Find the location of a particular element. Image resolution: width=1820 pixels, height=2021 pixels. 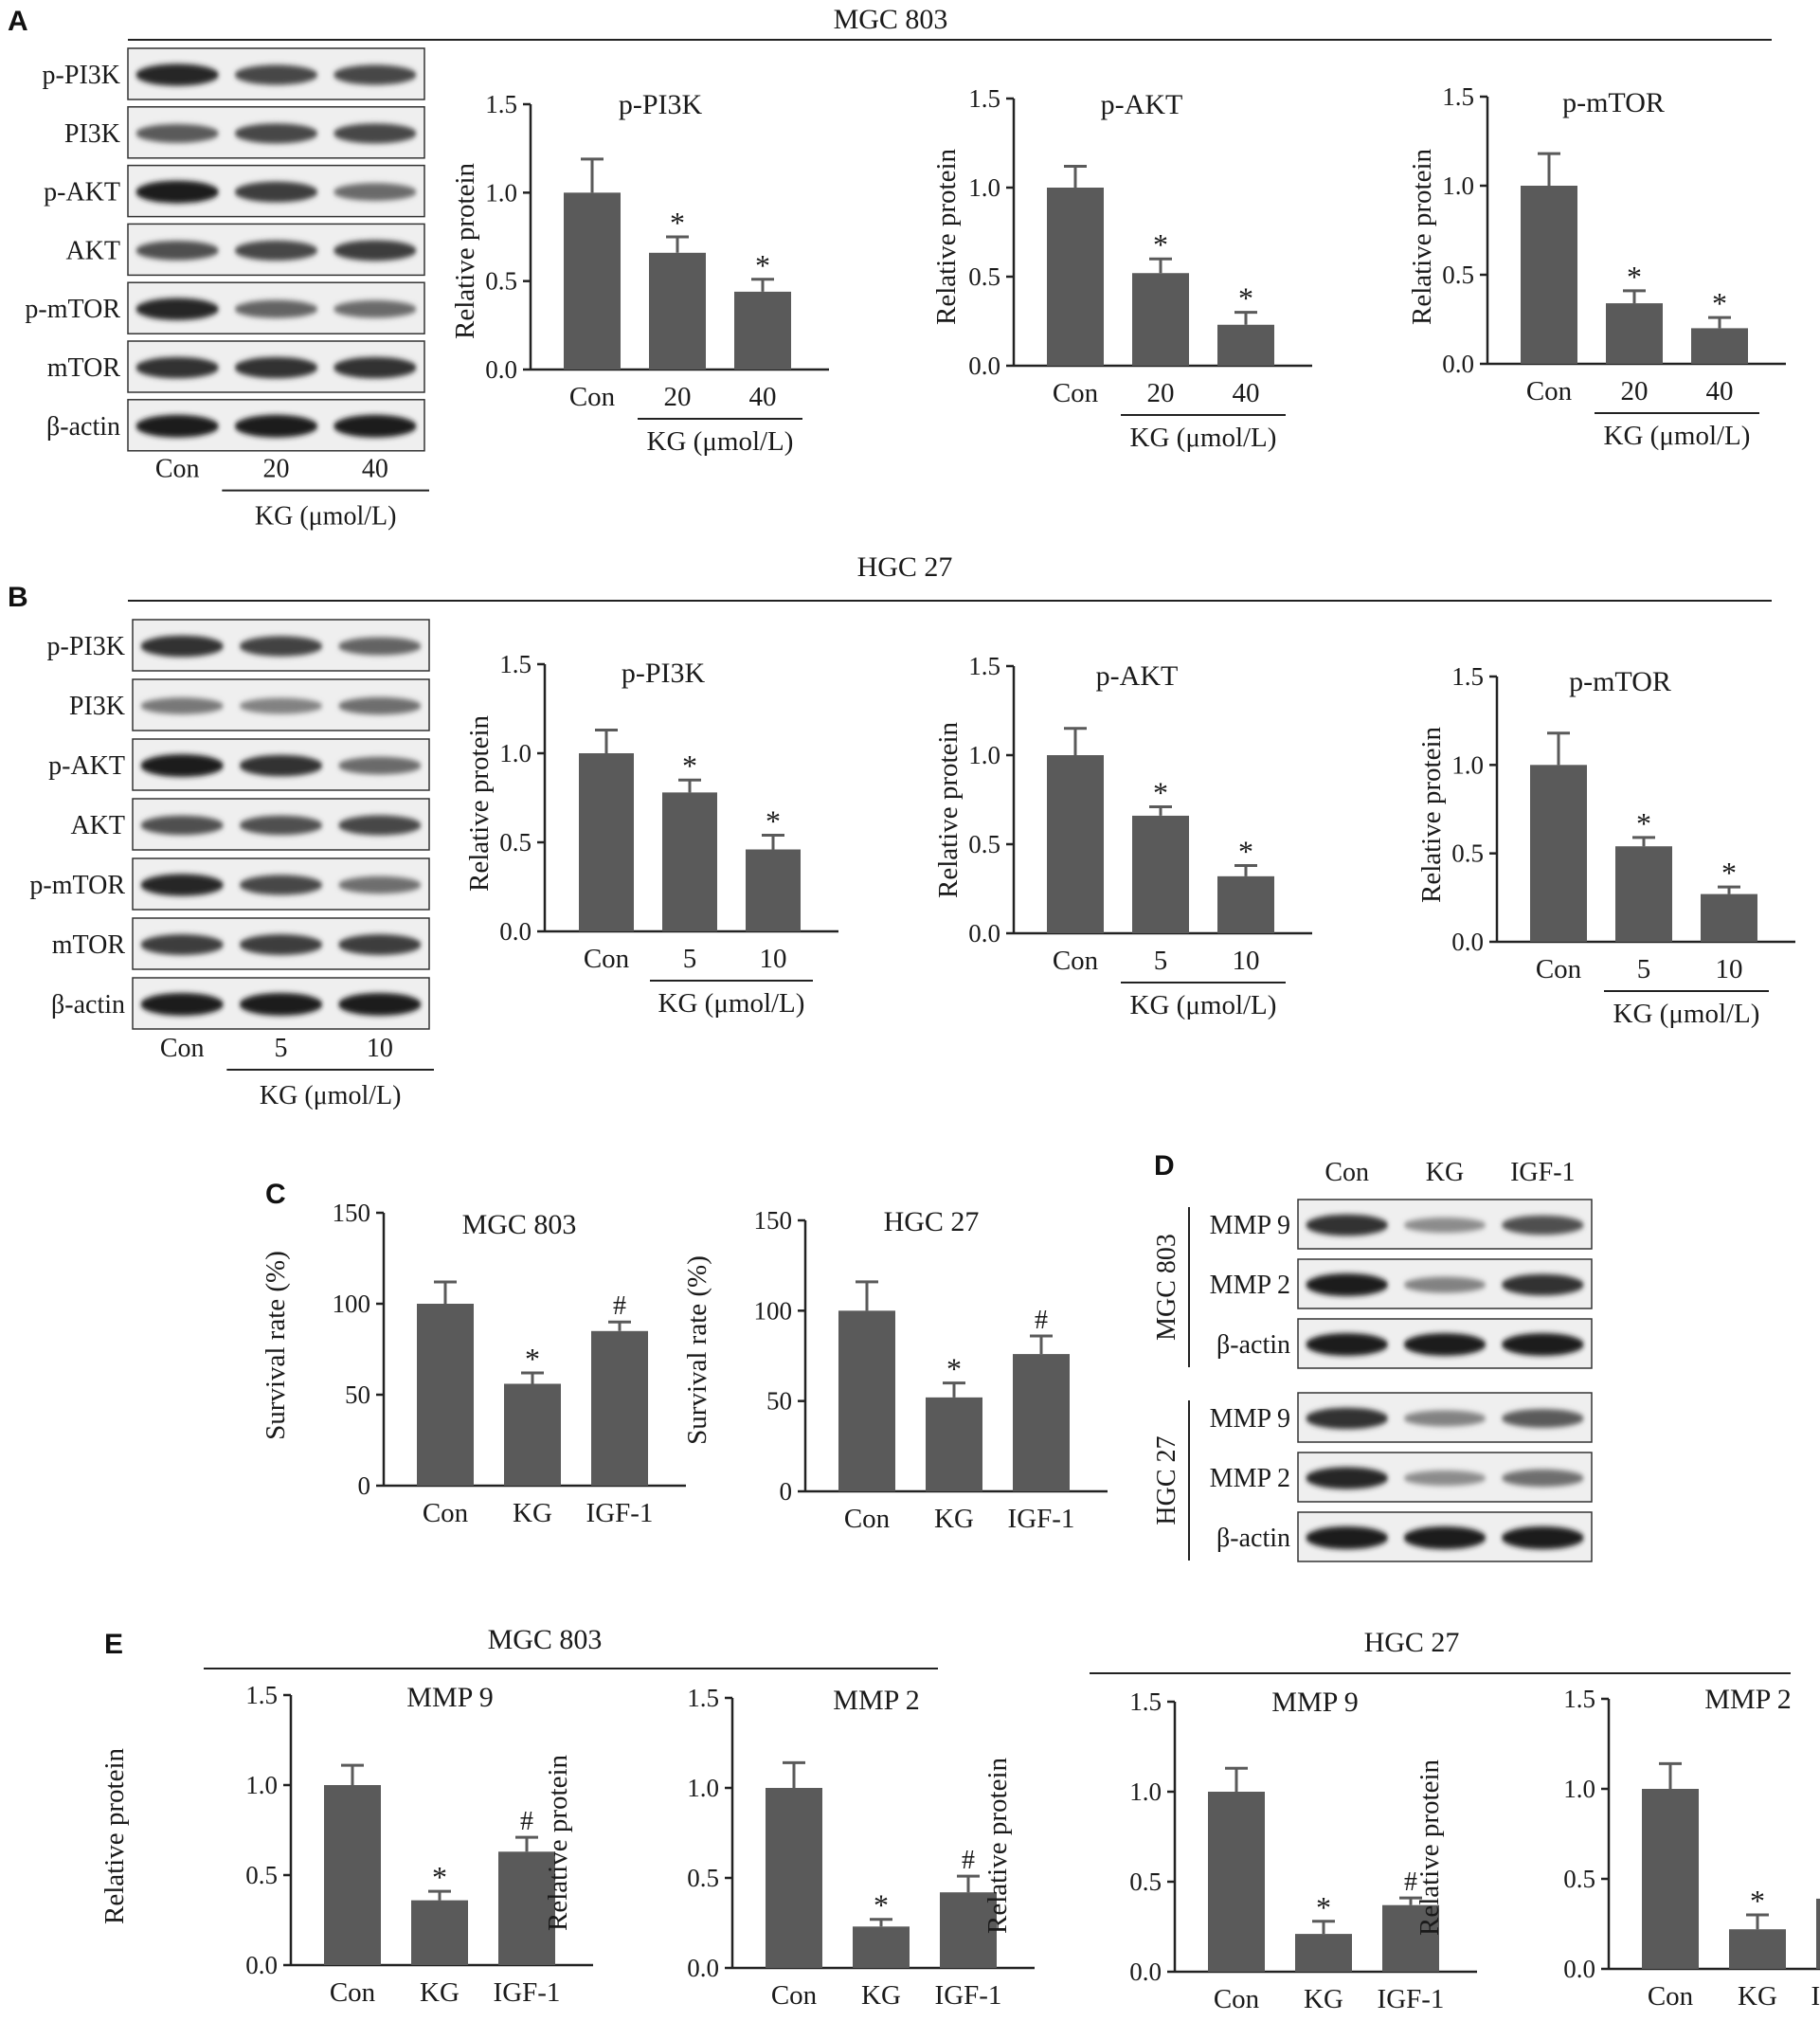

category-label: 20 is located at coordinates (1635, 391).